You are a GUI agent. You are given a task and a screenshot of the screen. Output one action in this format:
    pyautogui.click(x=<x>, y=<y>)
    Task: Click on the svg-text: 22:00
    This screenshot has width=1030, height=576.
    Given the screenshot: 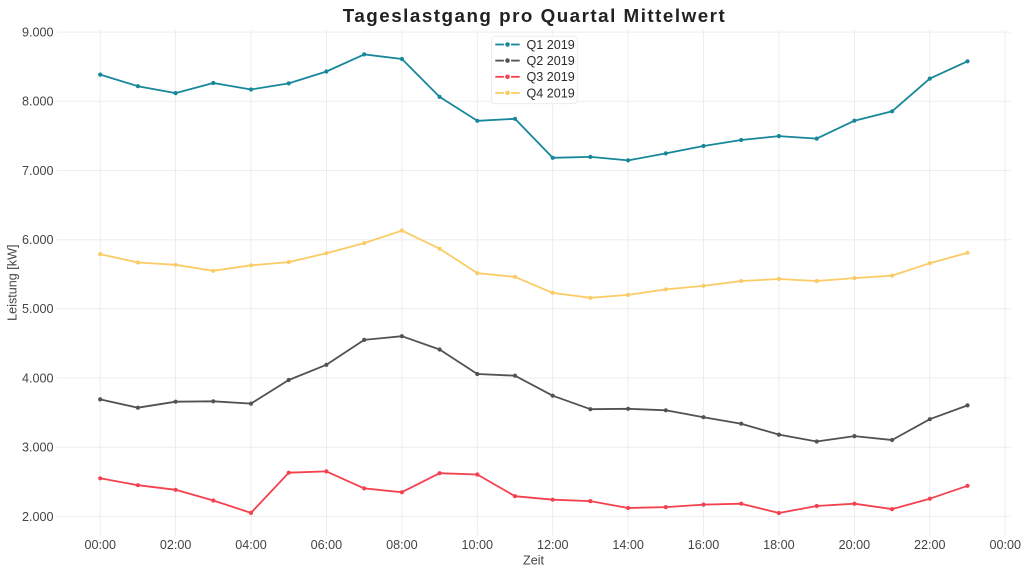 What is the action you would take?
    pyautogui.click(x=930, y=545)
    